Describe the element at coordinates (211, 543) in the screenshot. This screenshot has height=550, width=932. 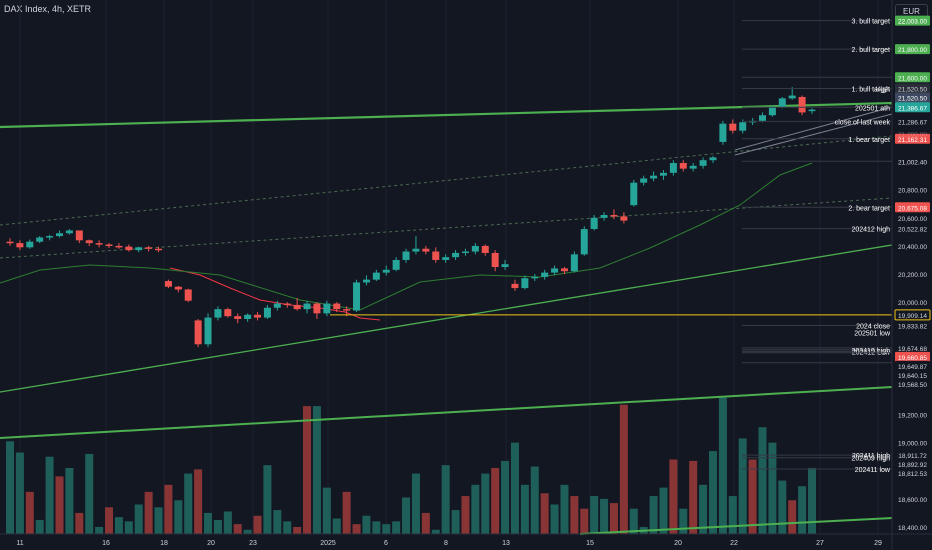
I see `x-tick-label: 20` at that location.